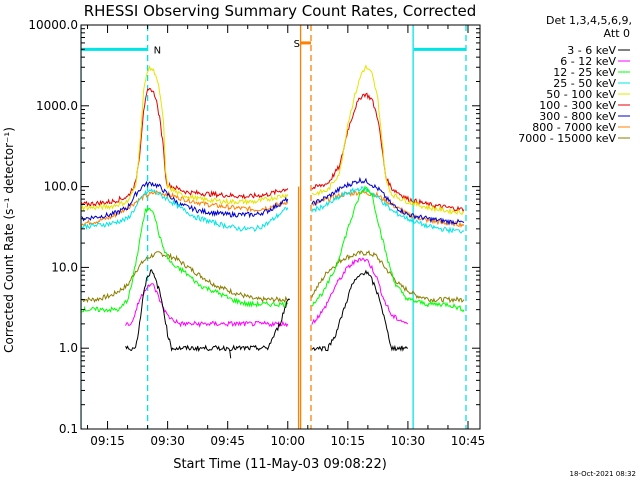  Describe the element at coordinates (61, 187) in the screenshot. I see `y-tick-label: 100.0` at that location.